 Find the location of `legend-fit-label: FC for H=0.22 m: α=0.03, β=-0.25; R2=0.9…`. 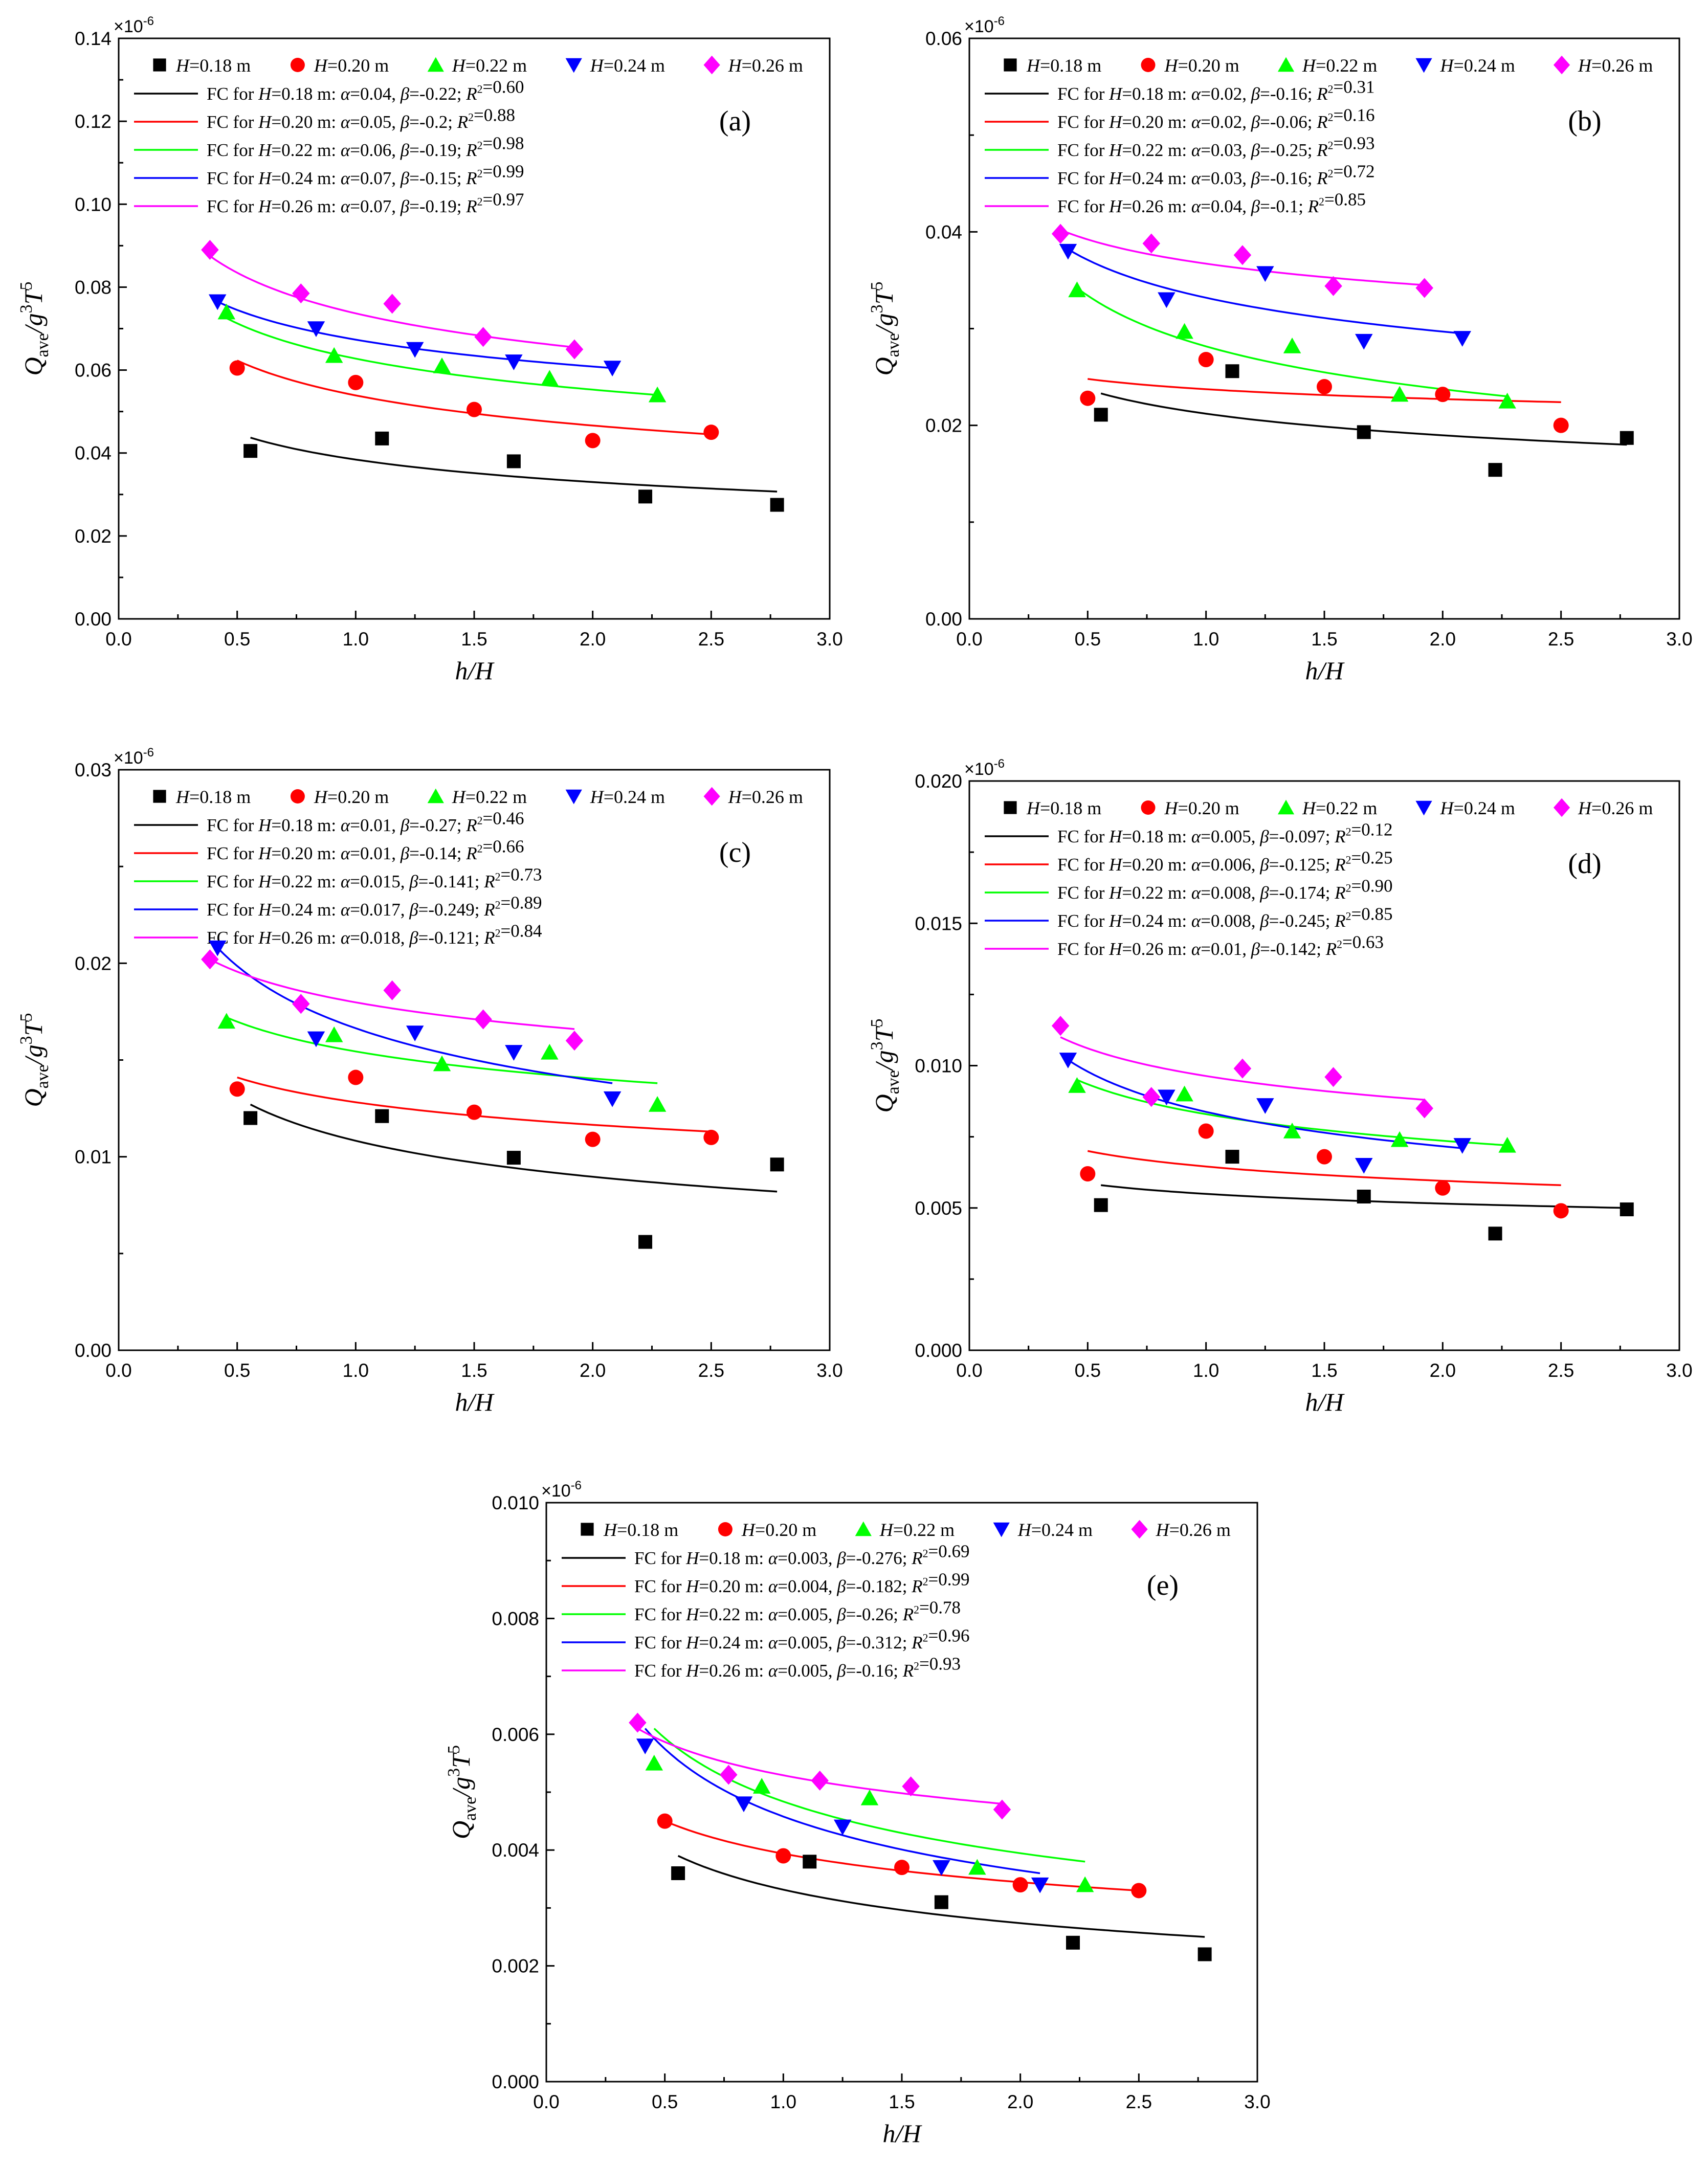

legend-fit-label: FC for H=0.22 m: α=0.03, β=-0.25; R2=0.9… is located at coordinates (1216, 147).